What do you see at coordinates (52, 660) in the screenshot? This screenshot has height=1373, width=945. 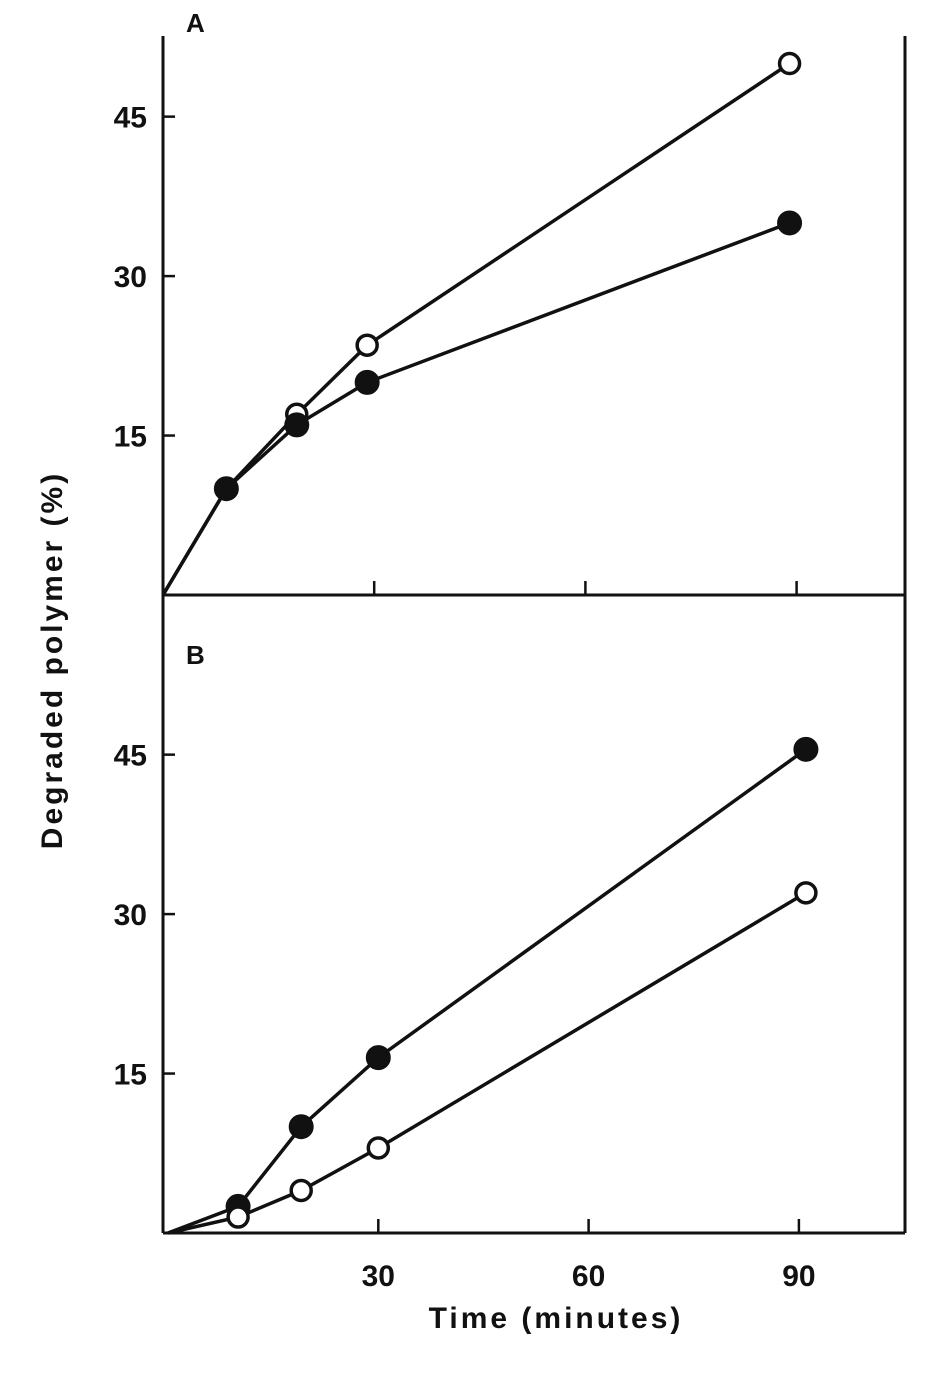 I see `y-axis-label: Degraded polymer (%)` at bounding box center [52, 660].